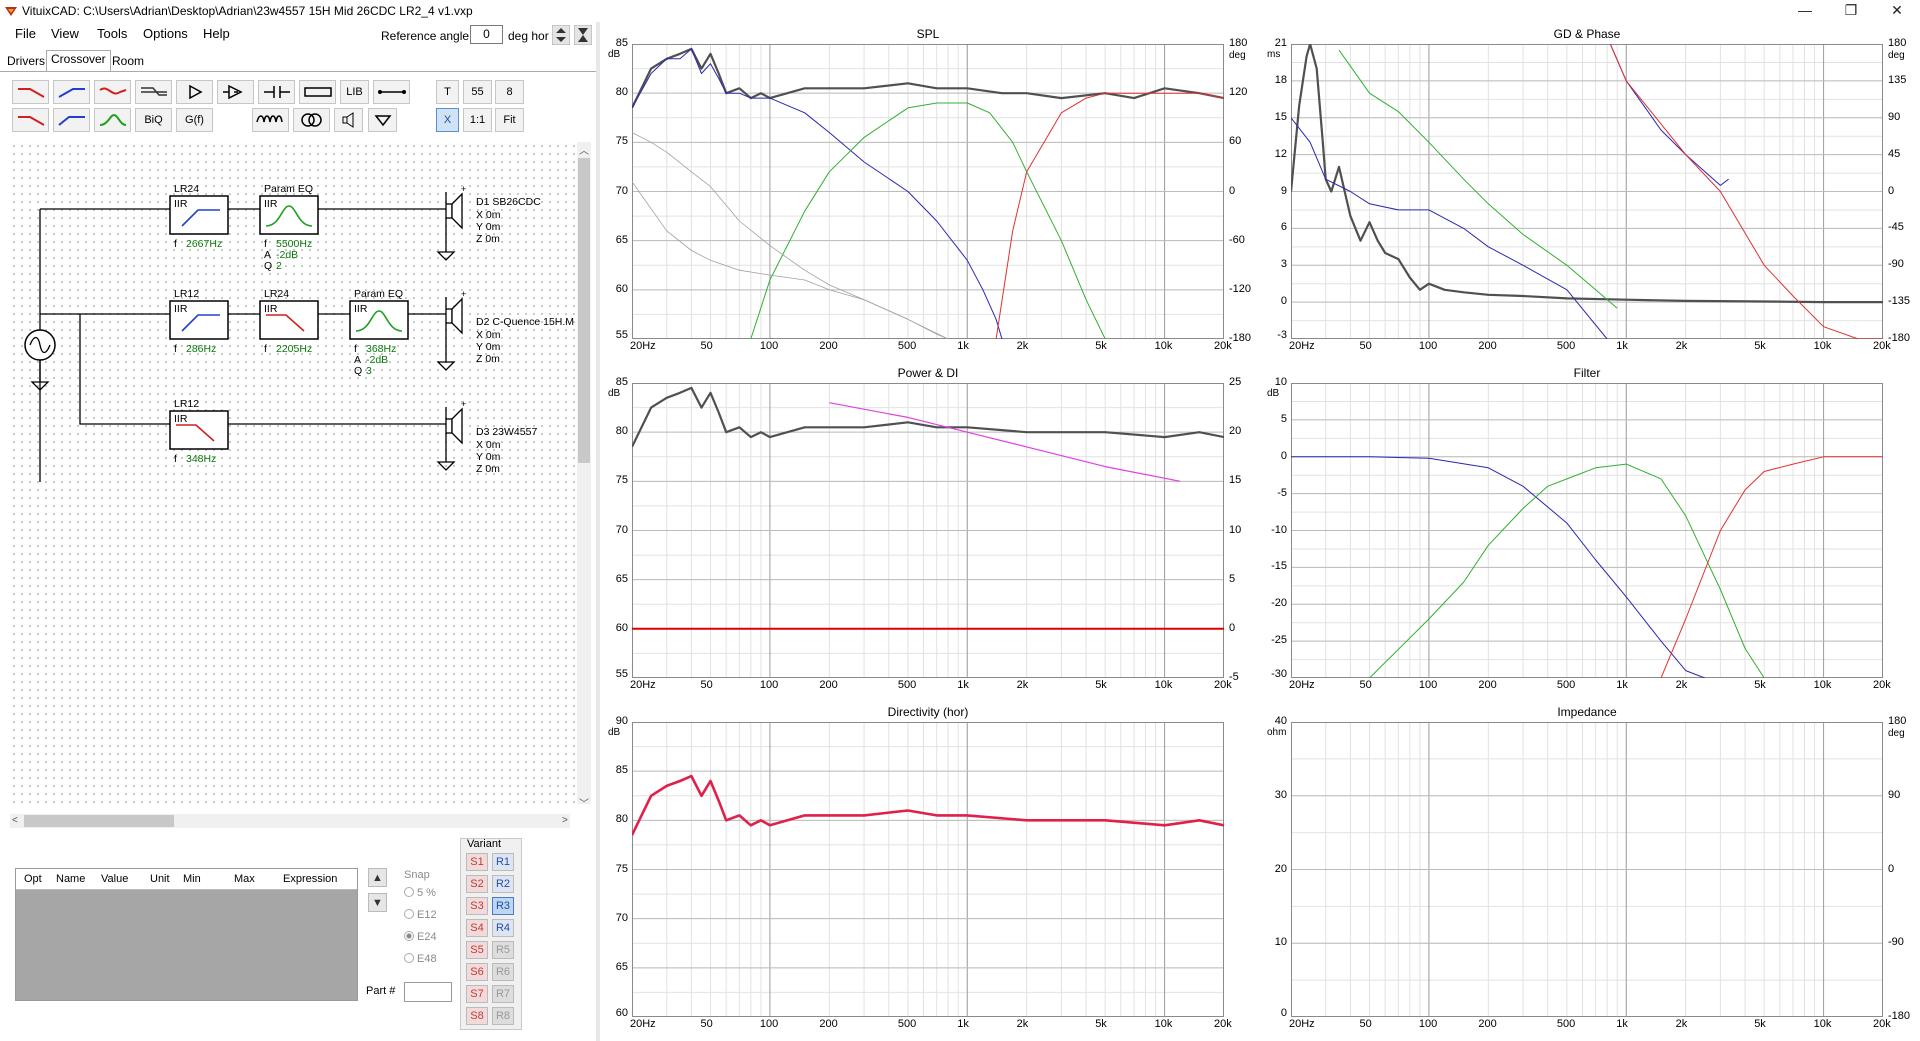 The width and height of the screenshot is (1920, 1041). Describe the element at coordinates (354, 92) in the screenshot. I see `lib-button: LIB` at that location.